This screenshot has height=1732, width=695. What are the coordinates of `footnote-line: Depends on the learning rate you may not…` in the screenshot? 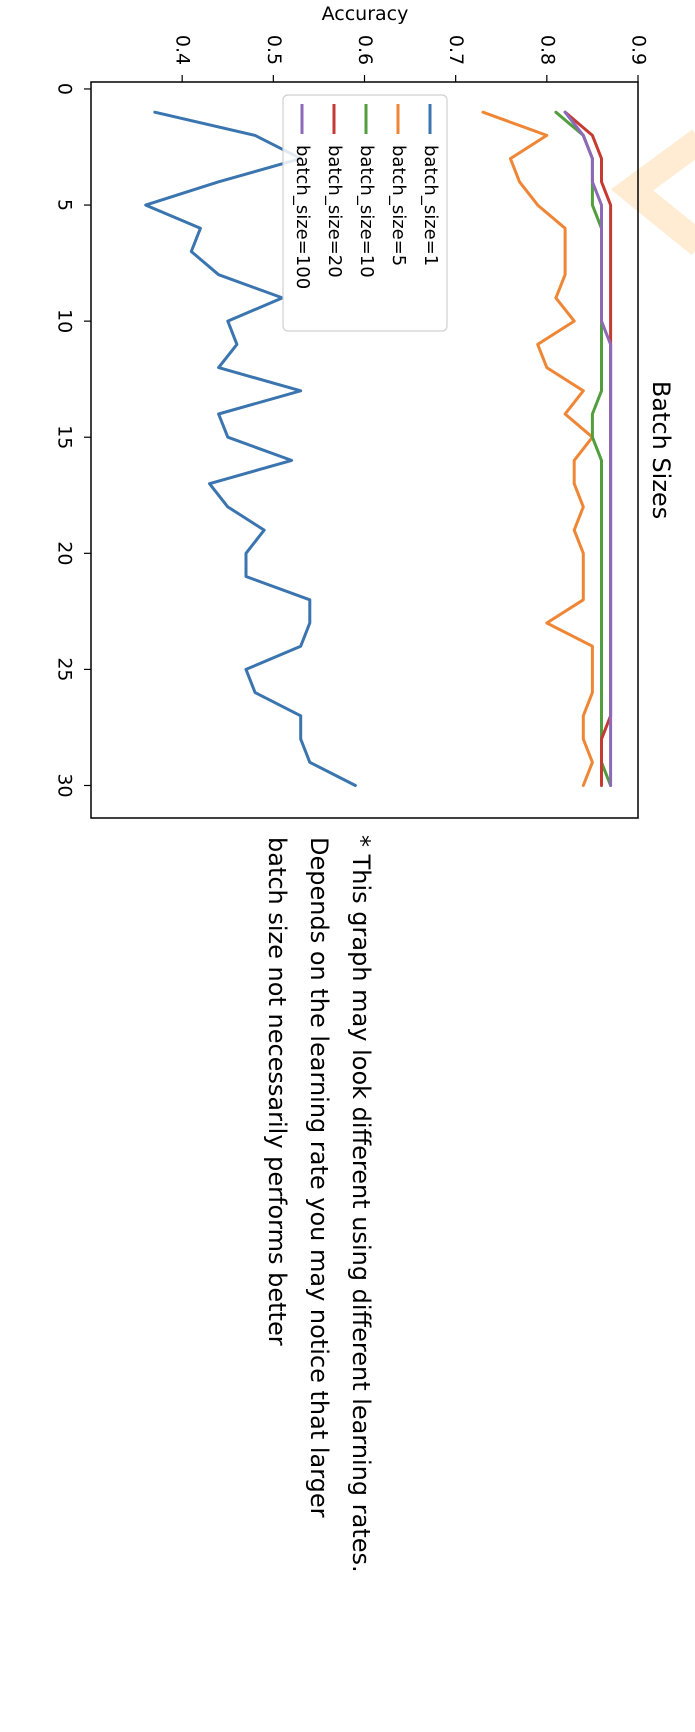 It's located at (319, 1177).